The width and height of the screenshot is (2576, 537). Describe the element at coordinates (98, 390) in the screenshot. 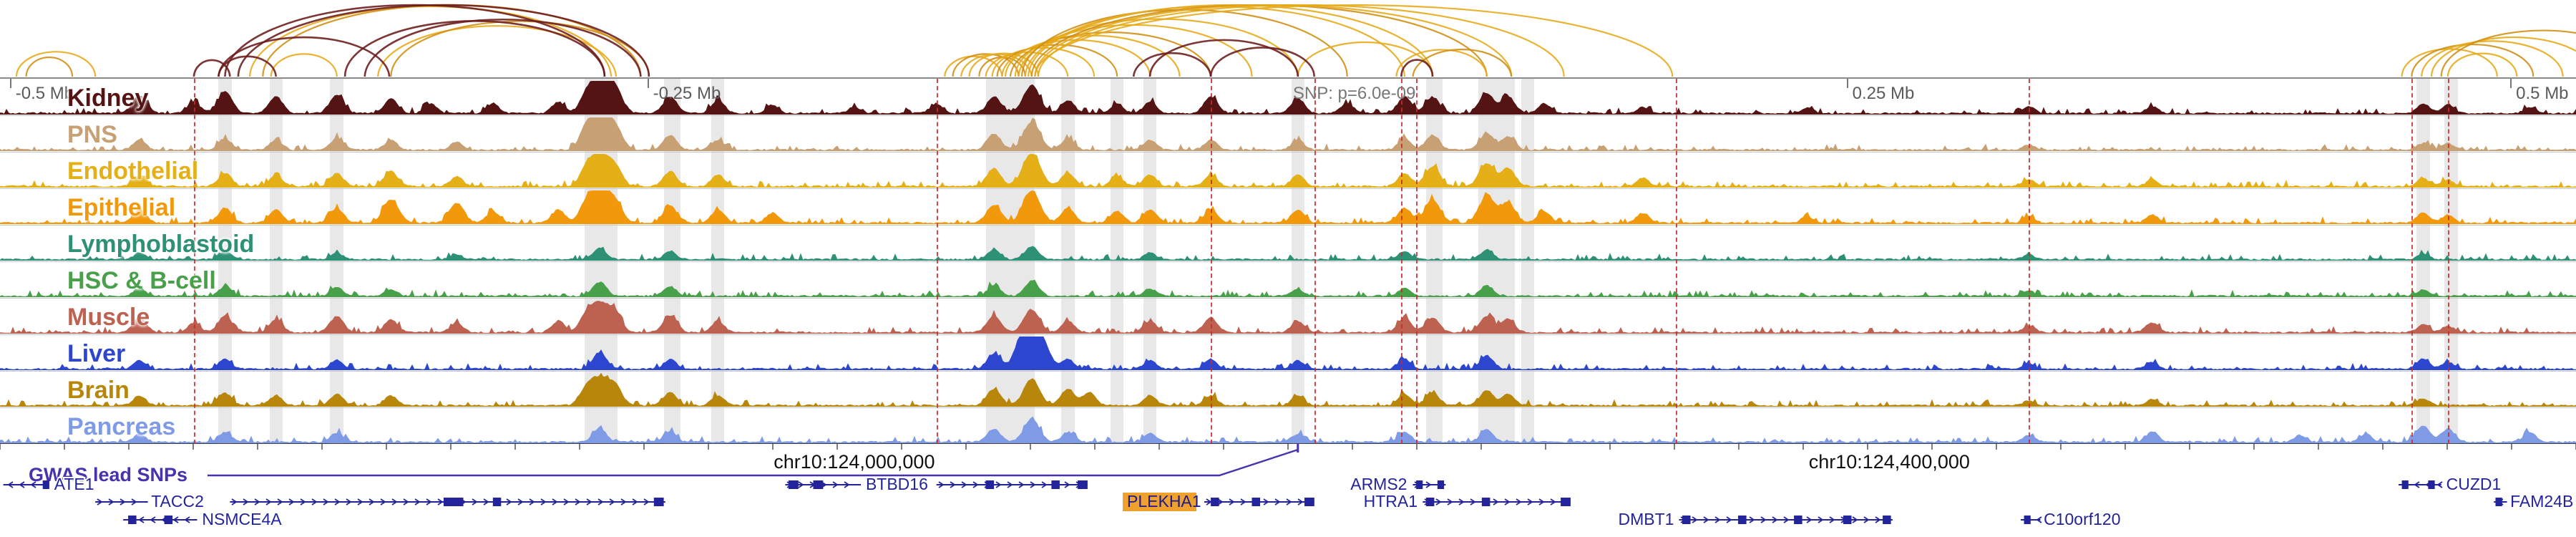

I see `track-label-brain: Brain` at that location.